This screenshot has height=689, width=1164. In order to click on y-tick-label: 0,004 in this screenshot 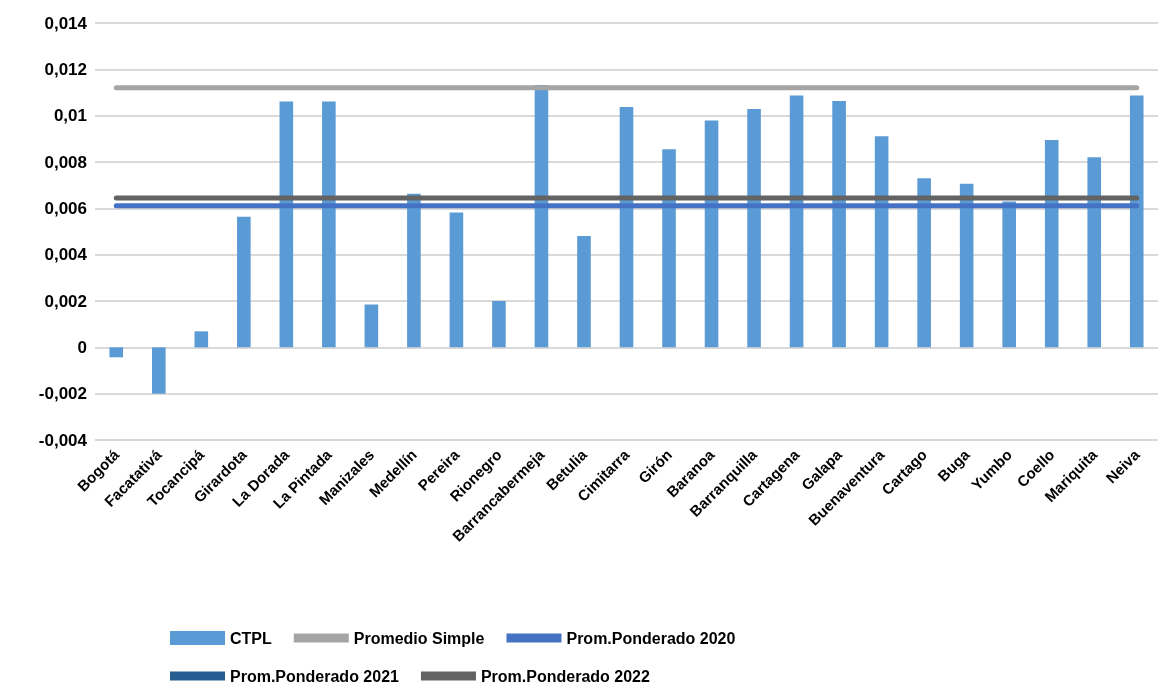, I will do `click(66, 255)`.